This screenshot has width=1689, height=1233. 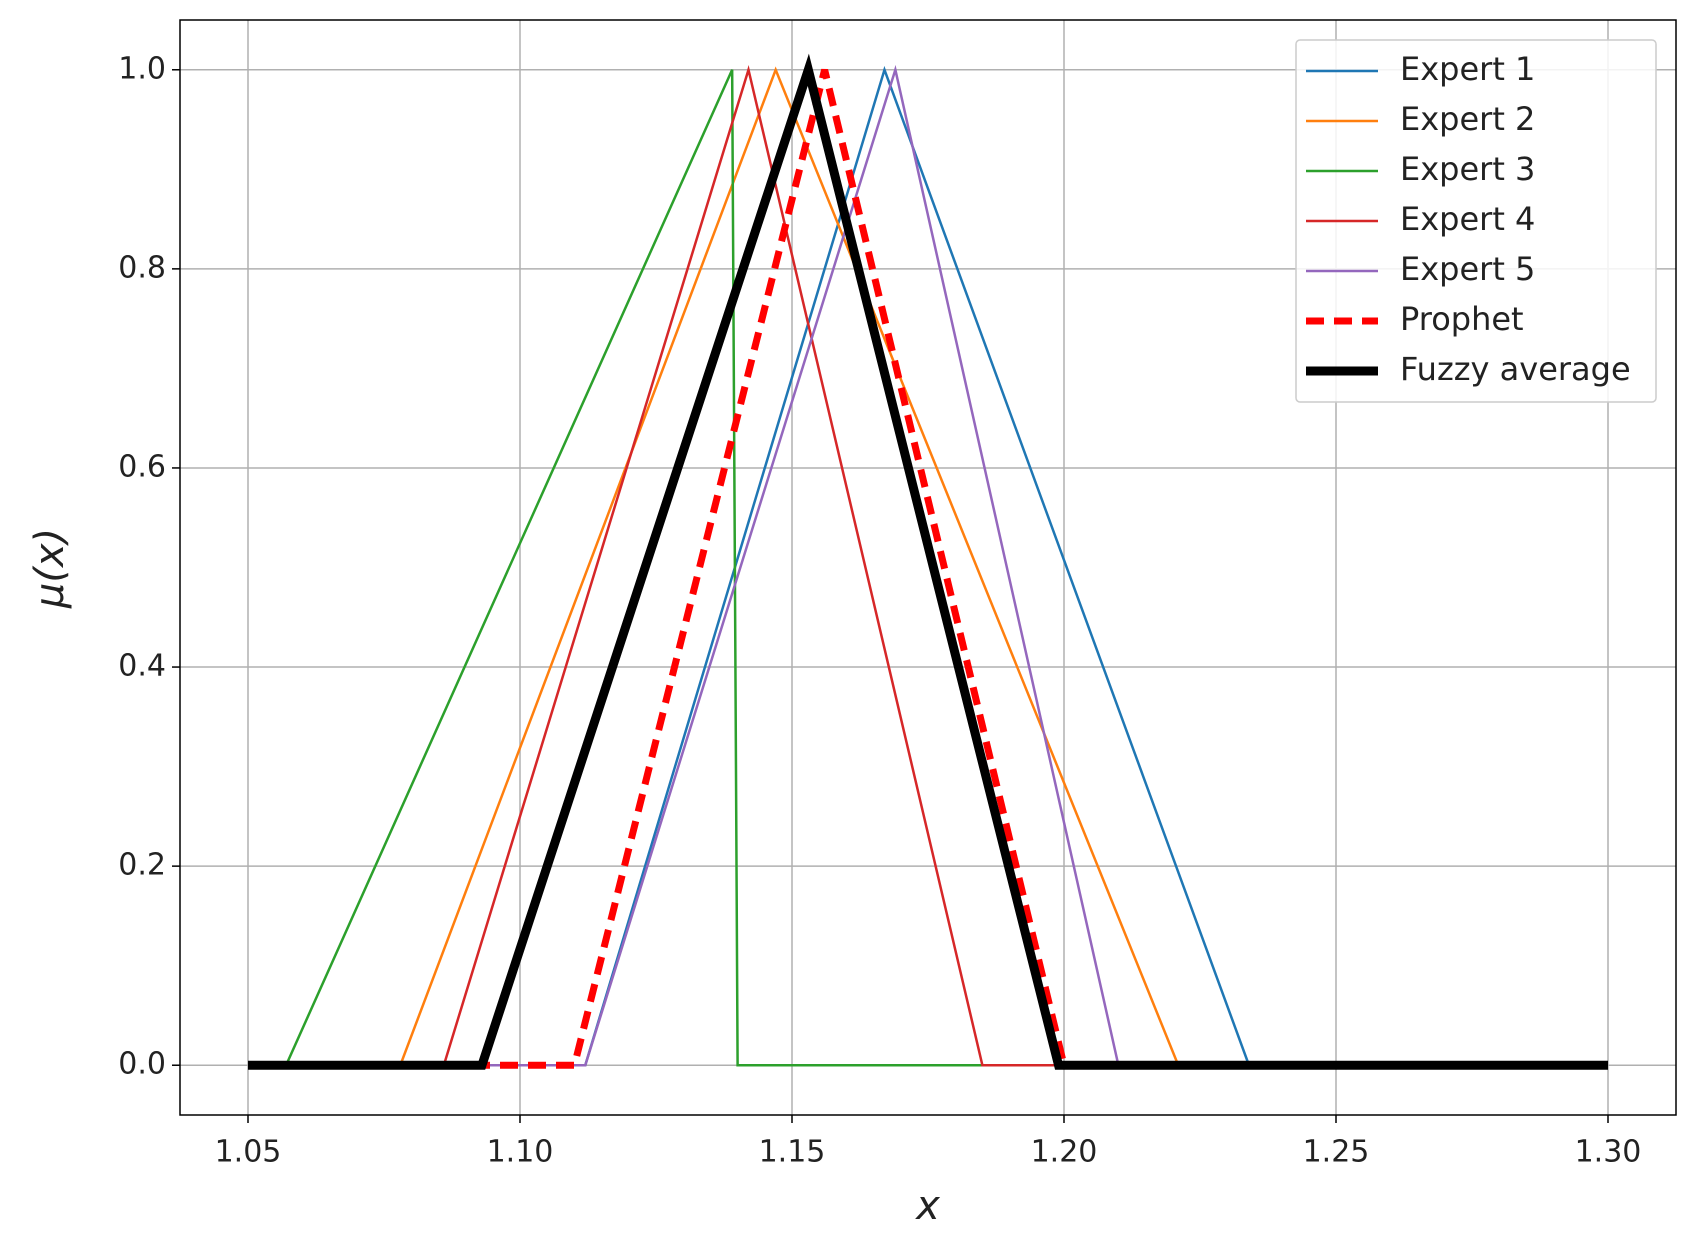 I want to click on y-tick-label: 0.4, so click(x=142, y=666).